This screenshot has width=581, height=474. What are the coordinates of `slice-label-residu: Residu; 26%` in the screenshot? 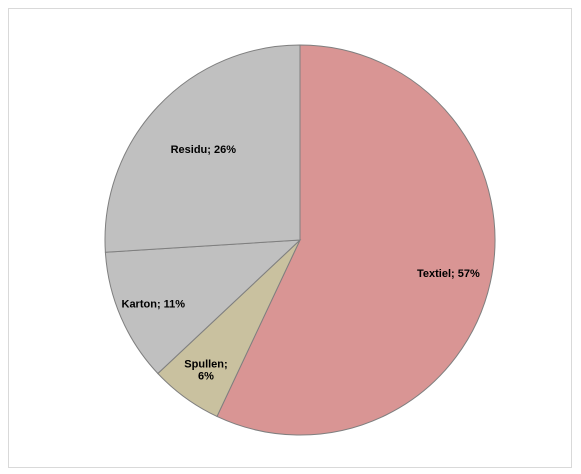 It's located at (204, 150).